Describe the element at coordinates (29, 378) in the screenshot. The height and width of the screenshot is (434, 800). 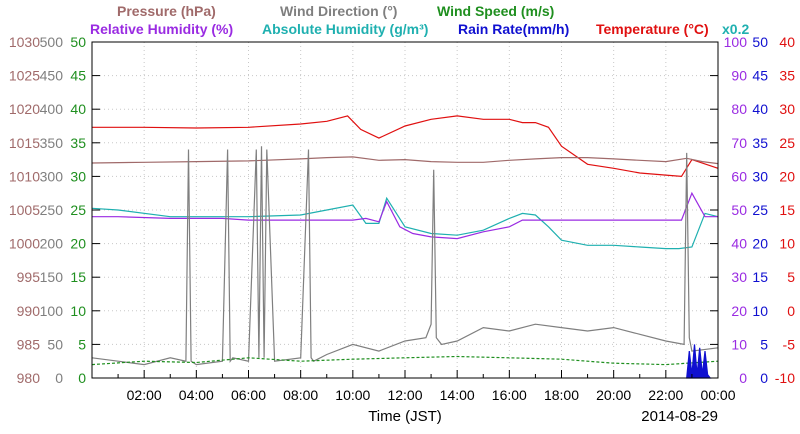
I see `pressure-tick-10: 980` at that location.